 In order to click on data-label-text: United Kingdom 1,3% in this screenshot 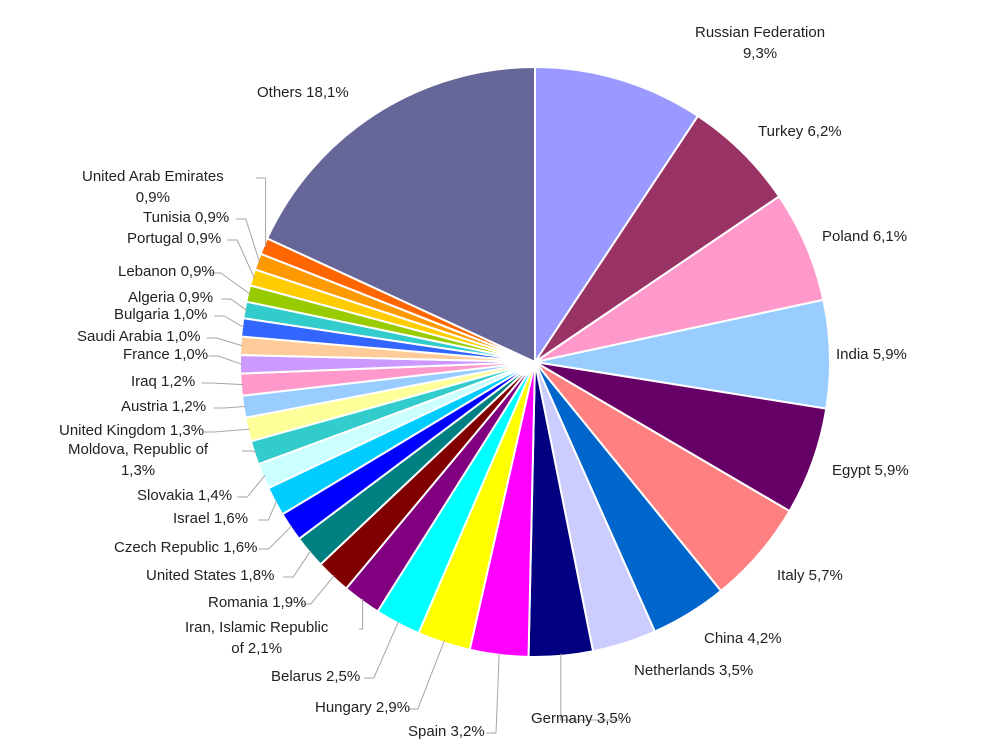, I will do `click(132, 430)`.